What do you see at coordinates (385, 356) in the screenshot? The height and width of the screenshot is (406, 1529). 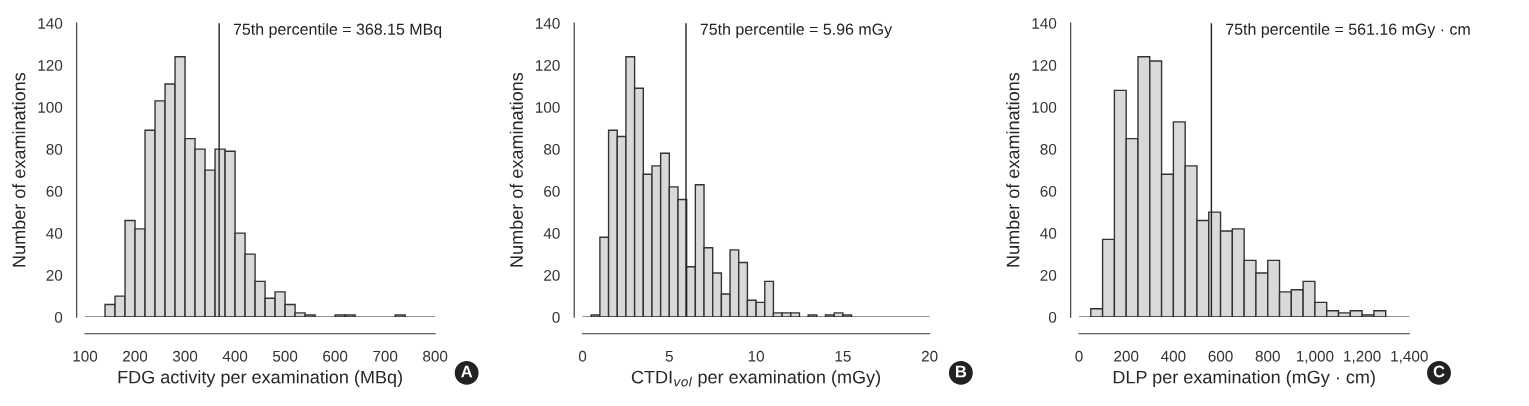 I see `x-tick-label: 700` at bounding box center [385, 356].